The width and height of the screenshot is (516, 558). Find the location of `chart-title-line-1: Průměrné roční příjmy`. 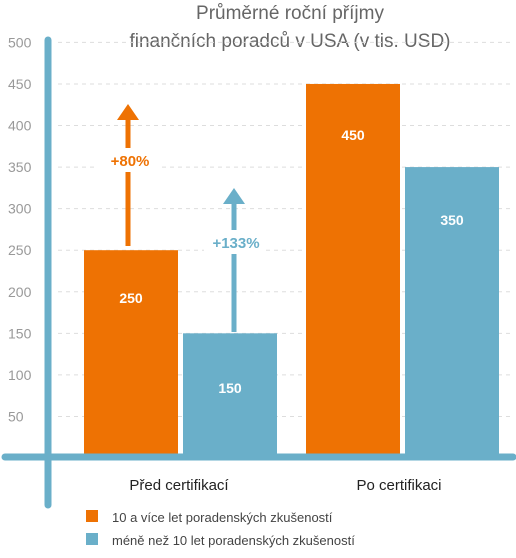

chart-title-line-1: Průměrné roční příjmy is located at coordinates (290, 13).